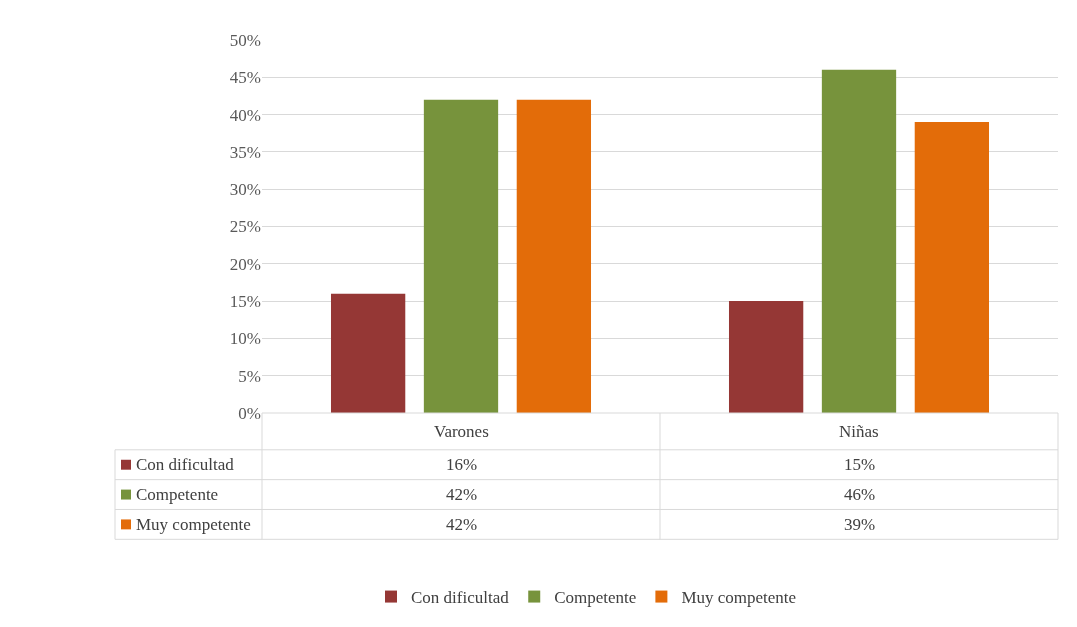 This screenshot has width=1077, height=627. Describe the element at coordinates (249, 376) in the screenshot. I see `y-tick-label: 5%` at that location.